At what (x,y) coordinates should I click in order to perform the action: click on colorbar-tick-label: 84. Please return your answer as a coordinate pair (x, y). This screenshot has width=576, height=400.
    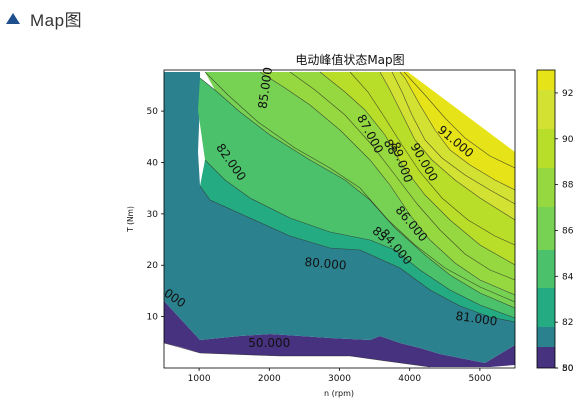
    Looking at the image, I should click on (568, 277).